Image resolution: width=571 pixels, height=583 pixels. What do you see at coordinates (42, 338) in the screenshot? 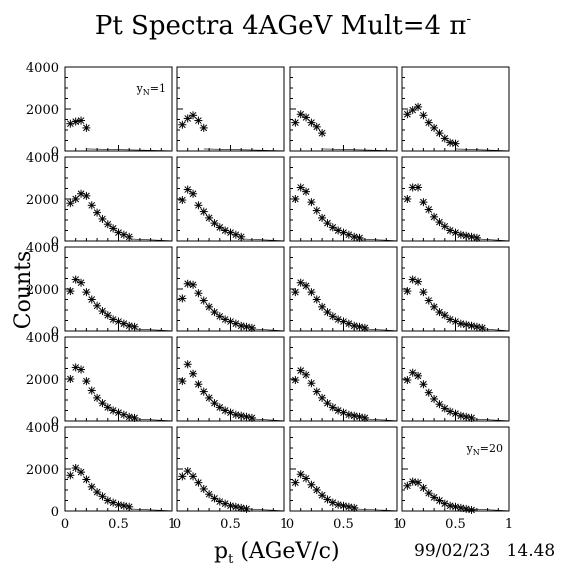
I see `y-tick-label: 4000` at bounding box center [42, 338].